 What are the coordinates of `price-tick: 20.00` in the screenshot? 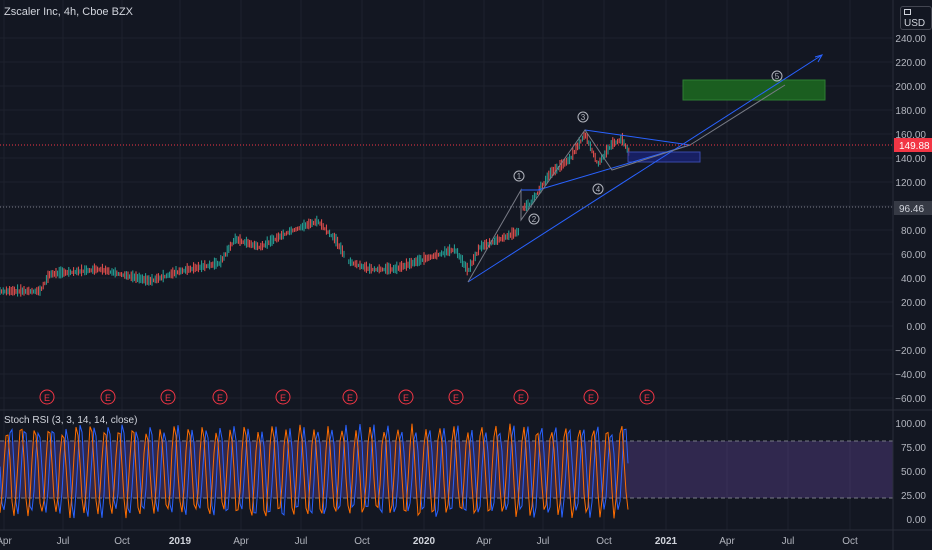 It's located at (913, 303).